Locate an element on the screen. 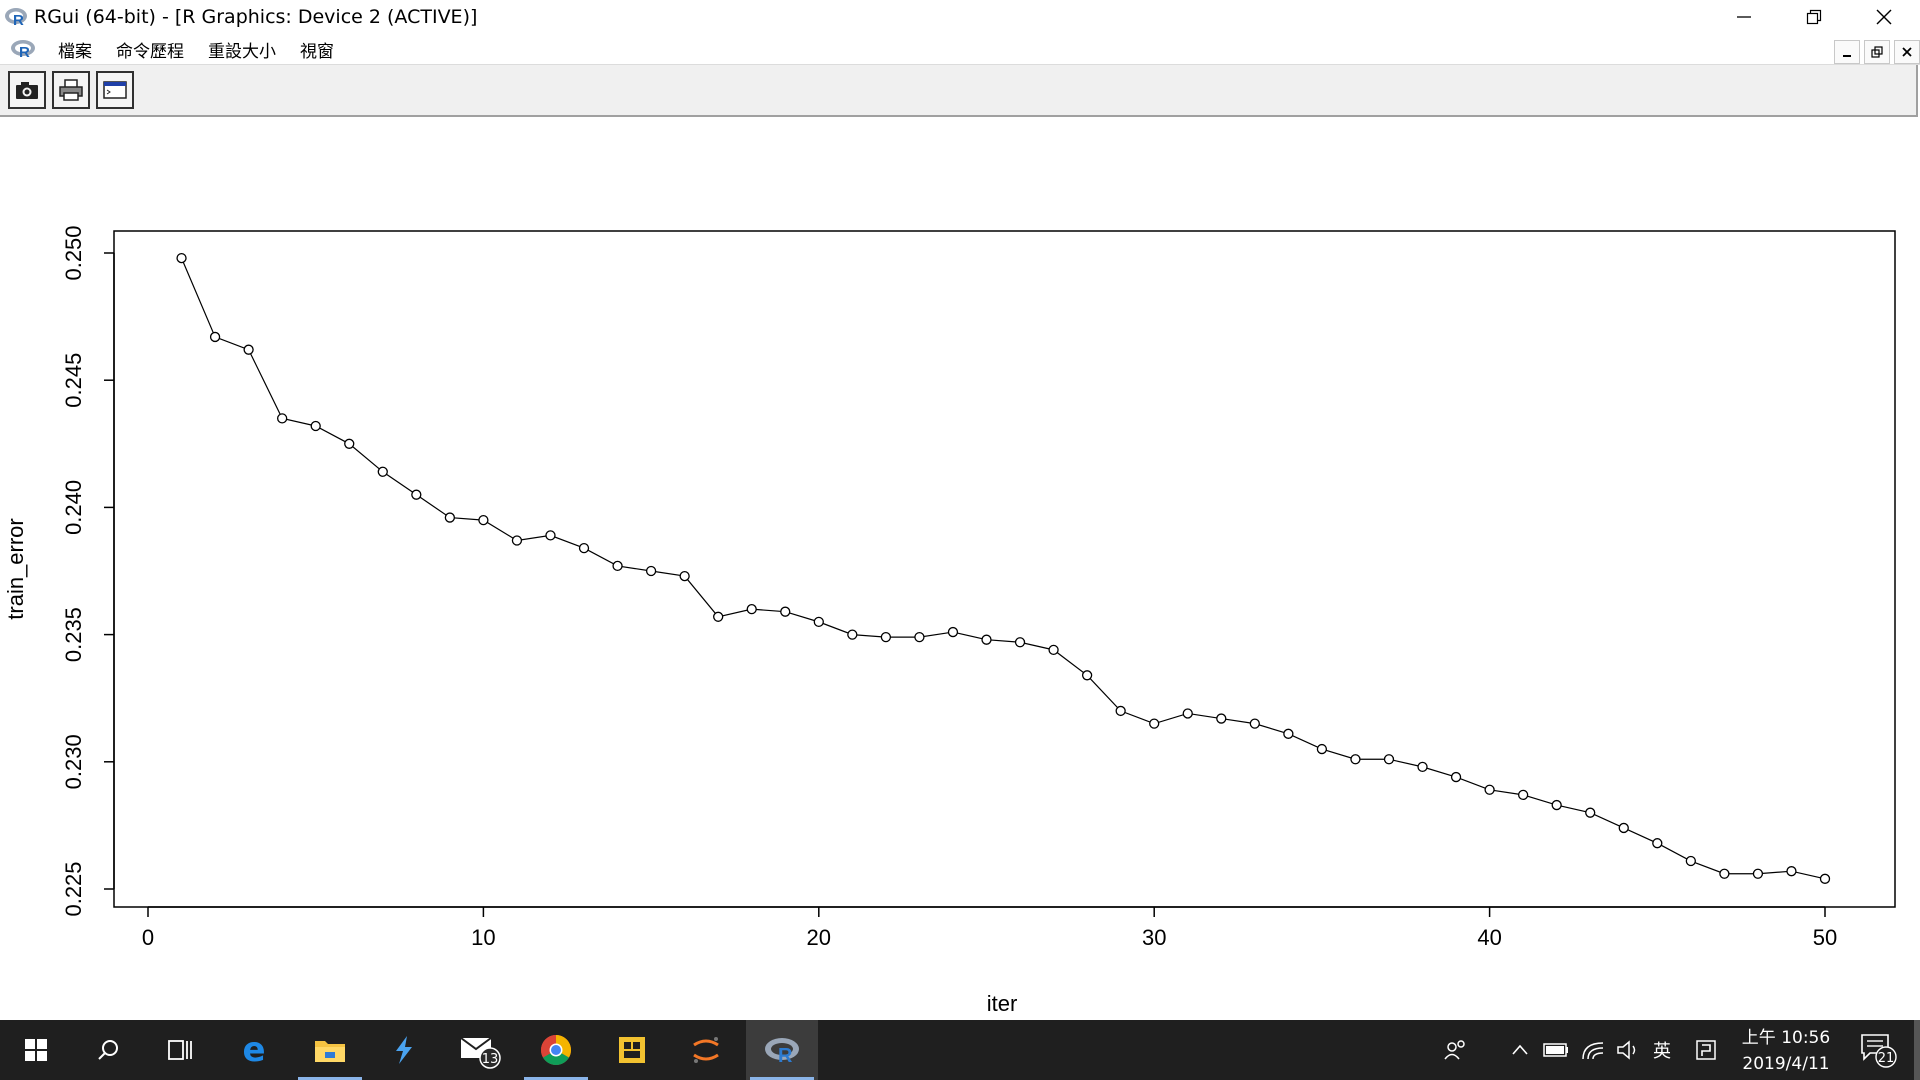 This screenshot has height=1080, width=1920. menu-history: 命令歷程 is located at coordinates (150, 51).